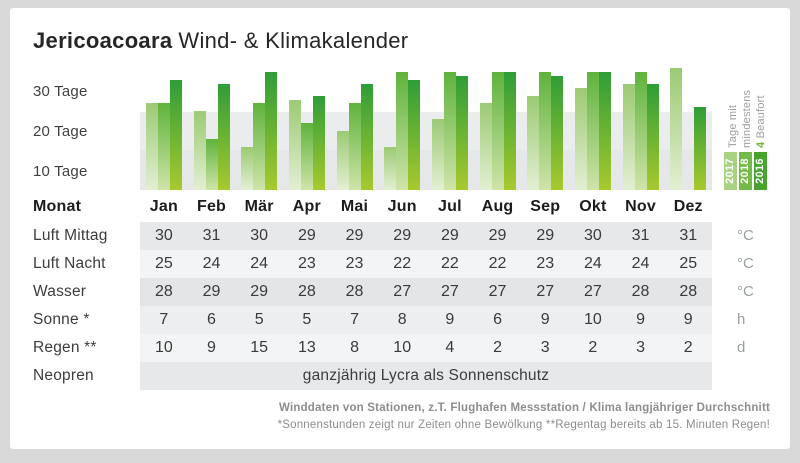  Describe the element at coordinates (163, 291) in the screenshot. I see `value-wasser-jan: 28` at that location.